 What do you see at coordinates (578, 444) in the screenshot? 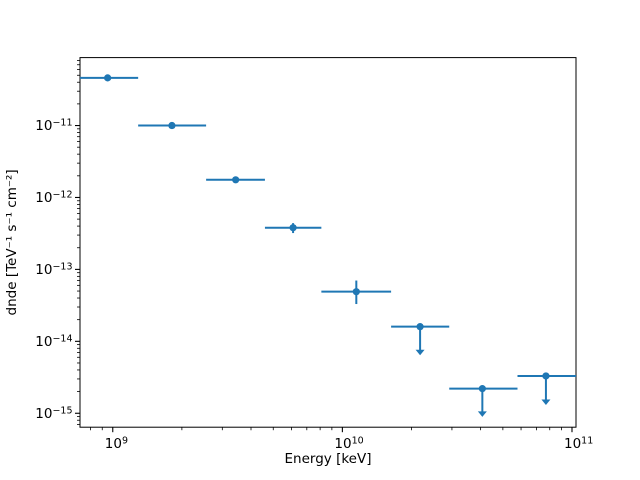
I see `x-tick-label: 1011` at bounding box center [578, 444].